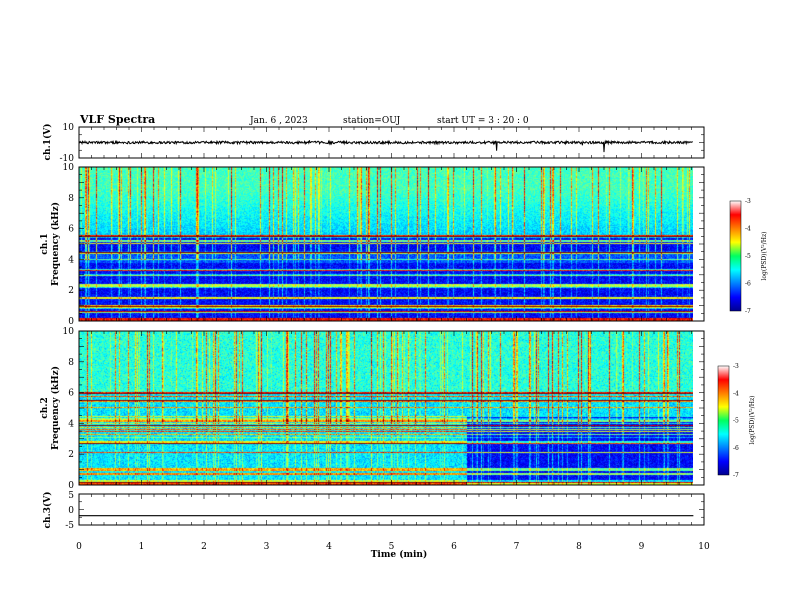 The width and height of the screenshot is (792, 612). What do you see at coordinates (45, 243) in the screenshot?
I see `ch1-spectrogram-ylabel-channel: ch.1` at bounding box center [45, 243].